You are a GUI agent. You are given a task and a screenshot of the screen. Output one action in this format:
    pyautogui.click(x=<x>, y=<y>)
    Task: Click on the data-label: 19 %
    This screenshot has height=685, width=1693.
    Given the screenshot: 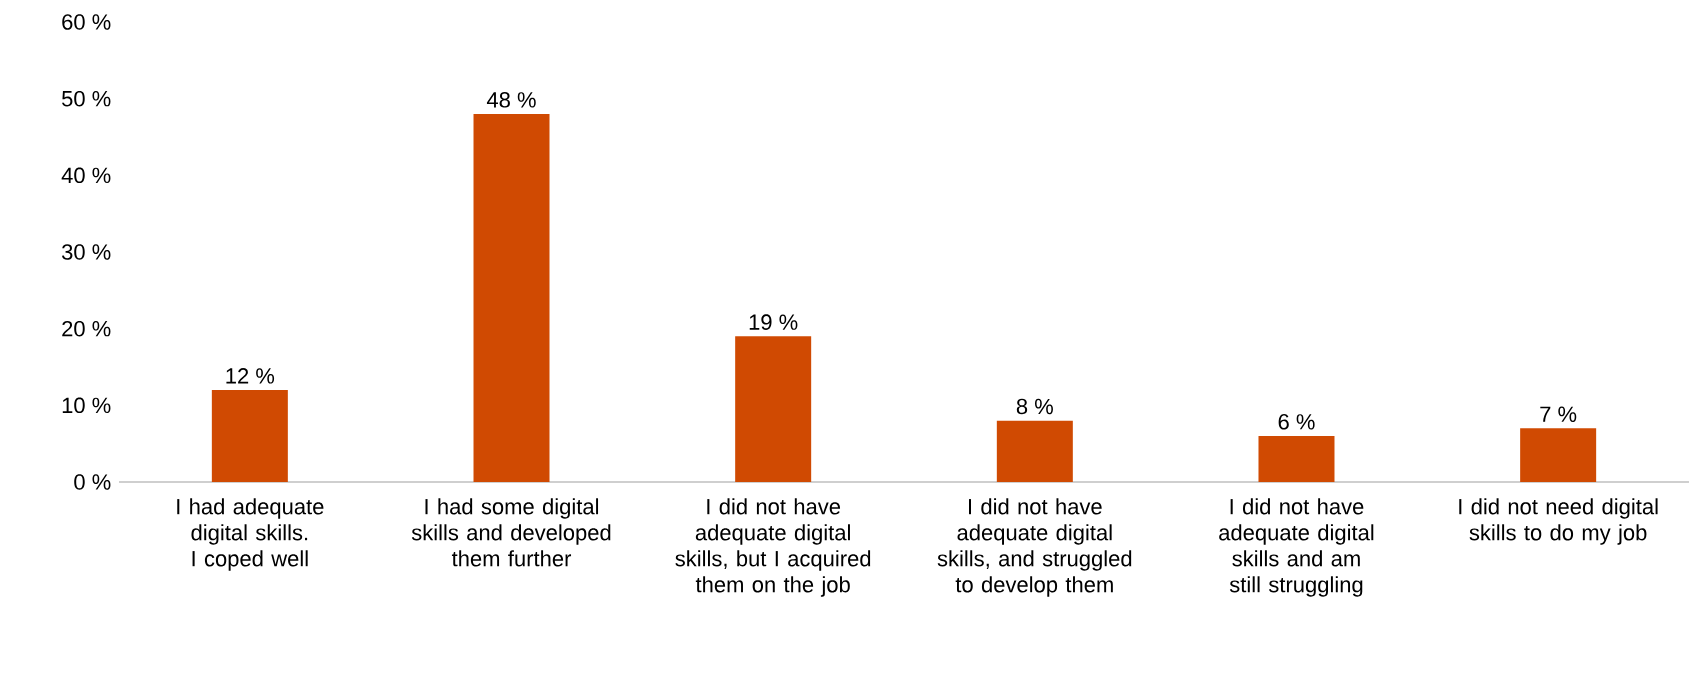 What is the action you would take?
    pyautogui.click(x=773, y=322)
    